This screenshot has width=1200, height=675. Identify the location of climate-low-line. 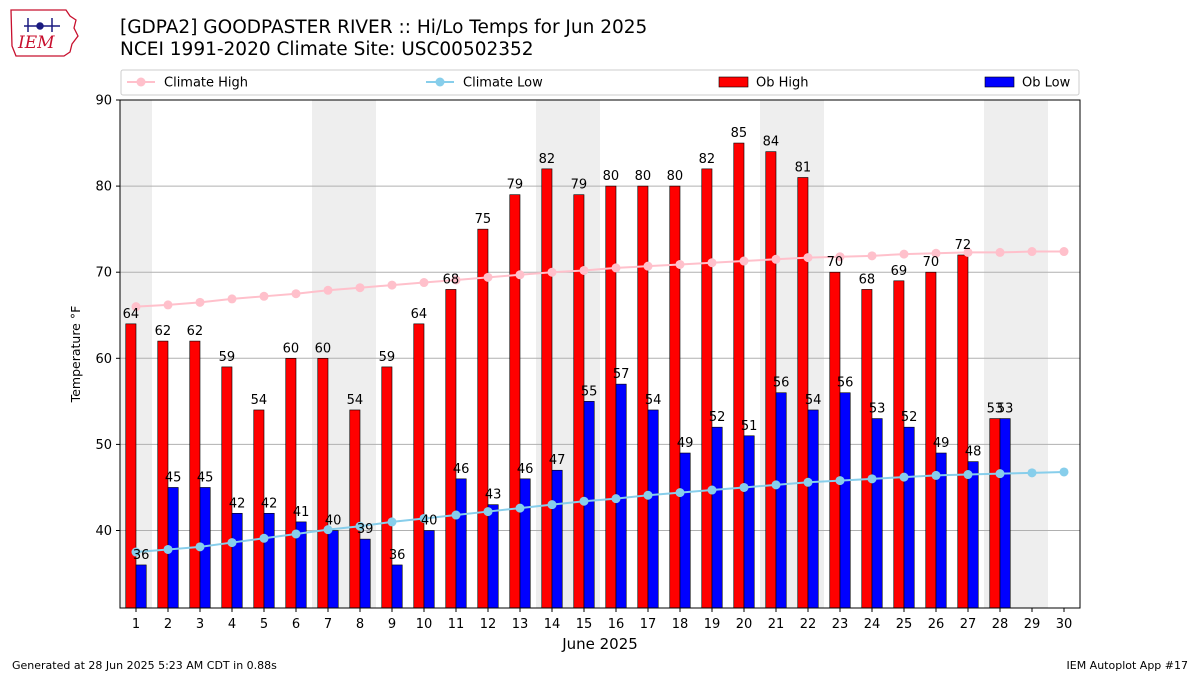
(600, 512).